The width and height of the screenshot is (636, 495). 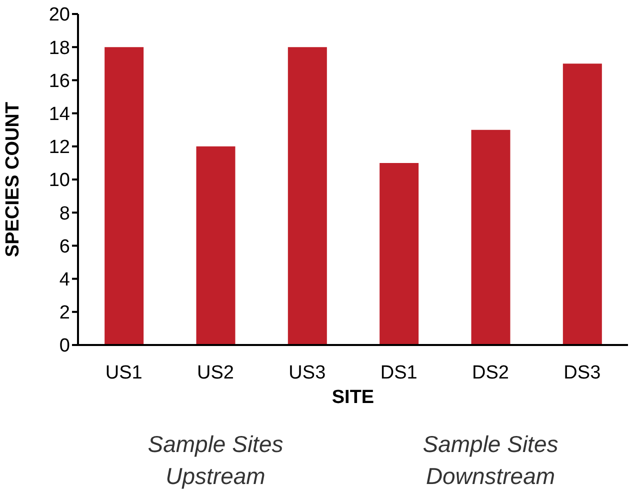 What do you see at coordinates (59, 181) in the screenshot?
I see `y-tick-label: 10` at bounding box center [59, 181].